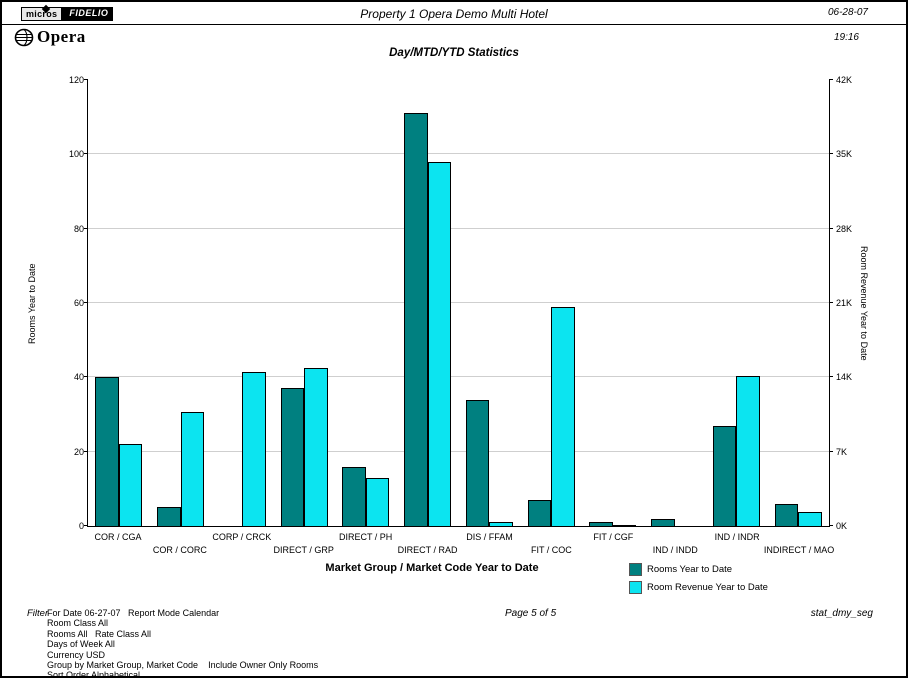 The height and width of the screenshot is (678, 908). Describe the element at coordinates (78, 623) in the screenshot. I see `filter-line: Room Class All` at that location.